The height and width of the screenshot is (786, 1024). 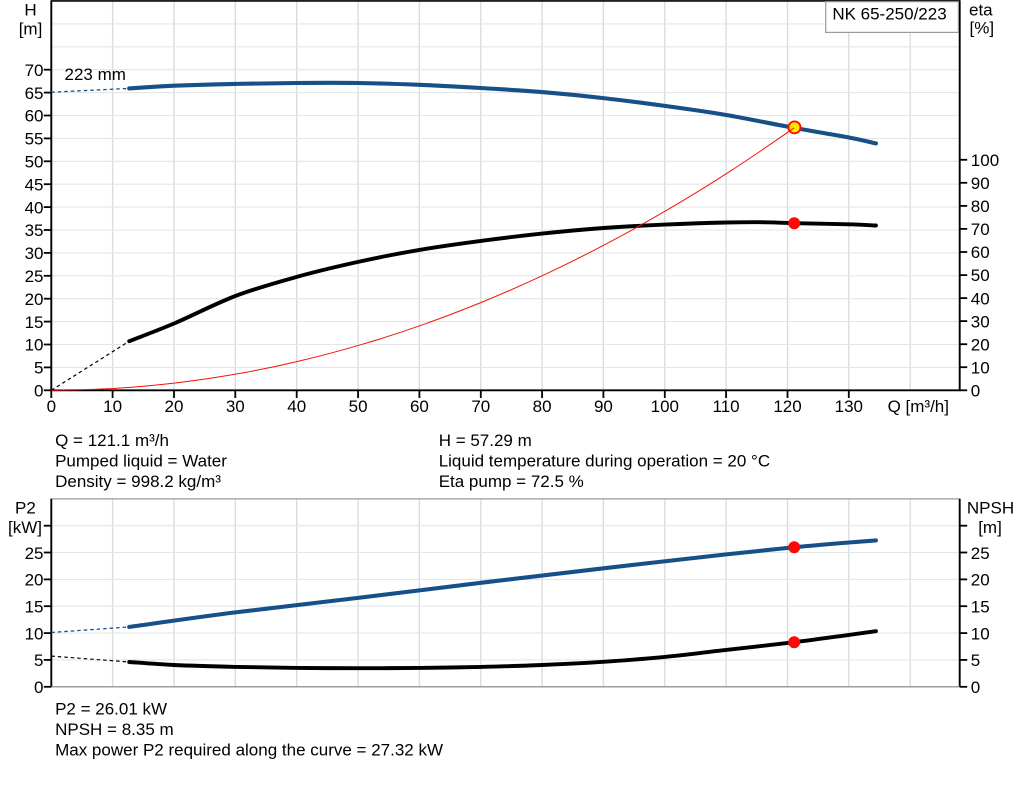 What do you see at coordinates (25, 507) in the screenshot?
I see `svg-text: P2` at bounding box center [25, 507].